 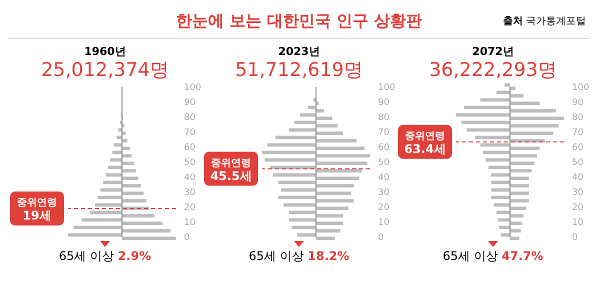 What do you see at coordinates (299, 70) in the screenshot?
I see `chart-subtitle: 51,712,619명` at bounding box center [299, 70].